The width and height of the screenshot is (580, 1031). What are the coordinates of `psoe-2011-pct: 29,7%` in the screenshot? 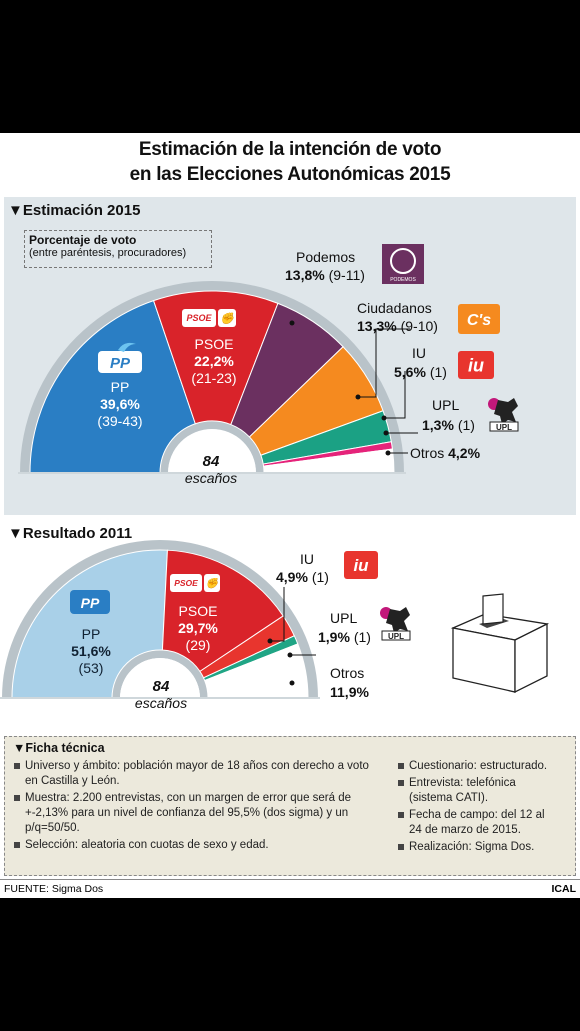 It's located at (198, 628).